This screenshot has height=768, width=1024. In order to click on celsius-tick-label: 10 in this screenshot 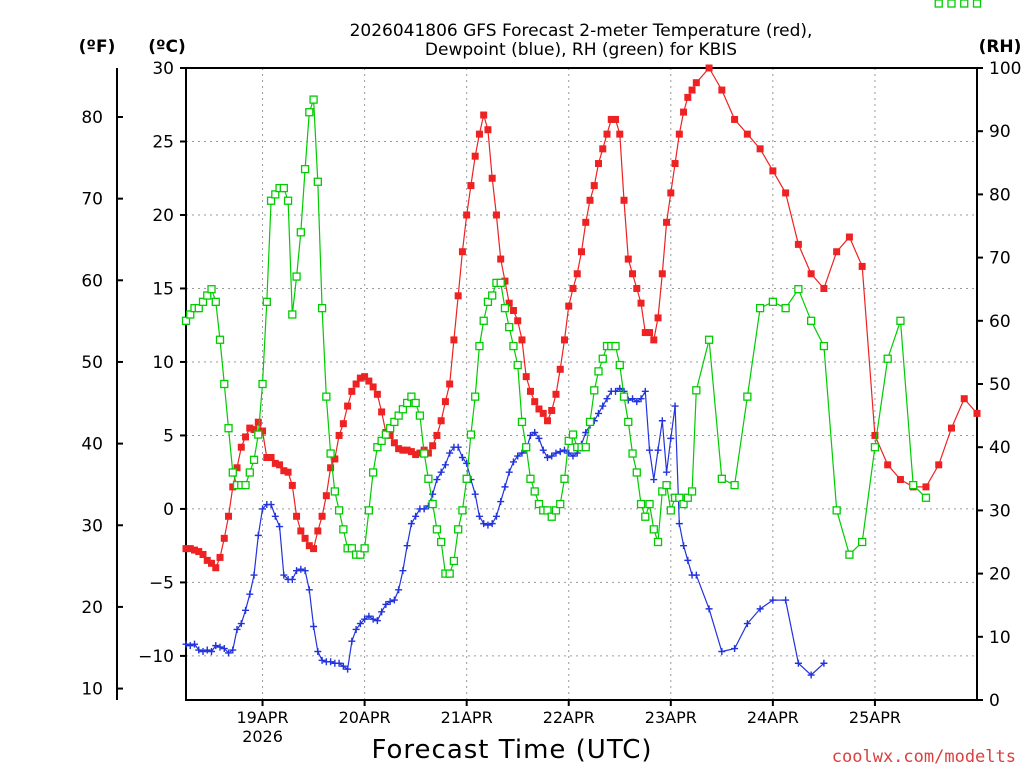, I will do `click(163, 363)`.